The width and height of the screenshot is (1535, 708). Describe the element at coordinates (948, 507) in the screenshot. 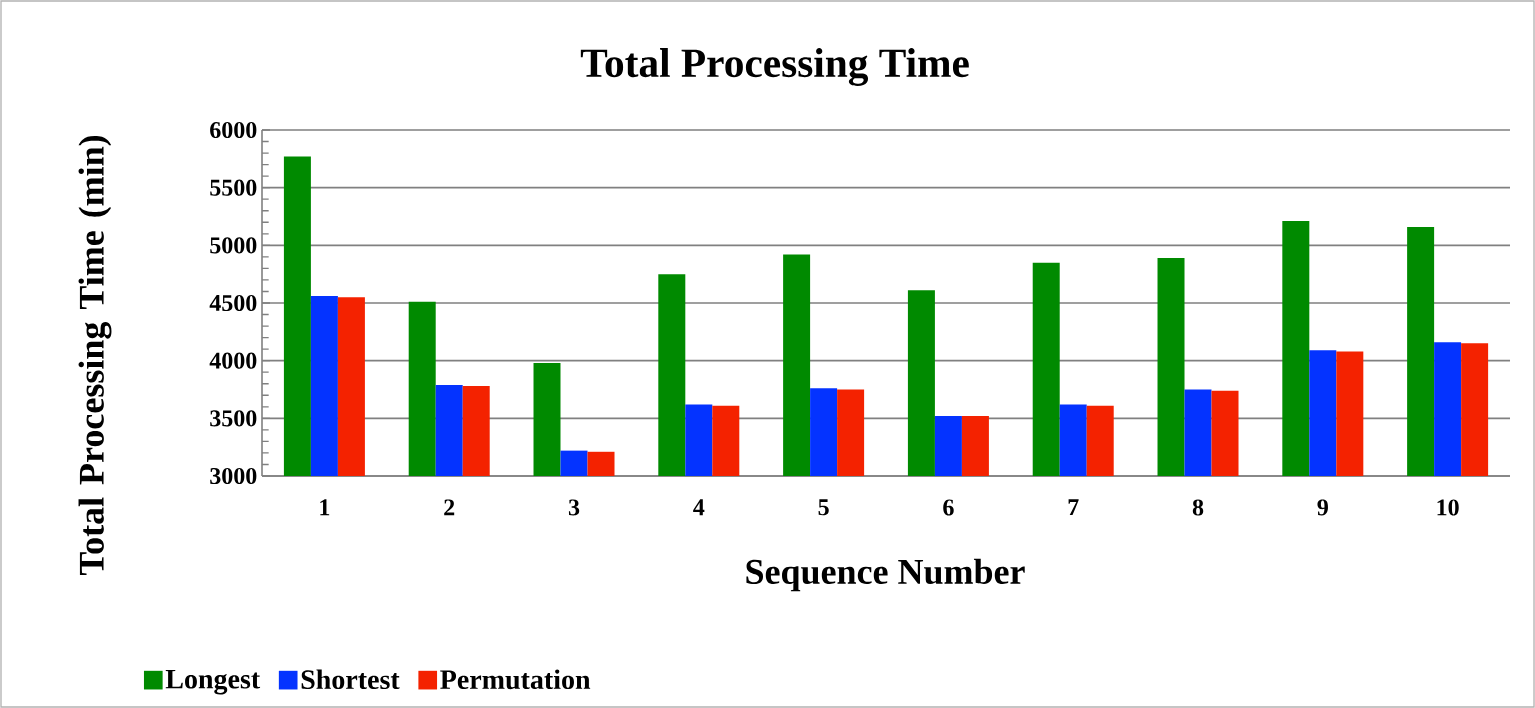

I see `x-tick-label: 6` at that location.